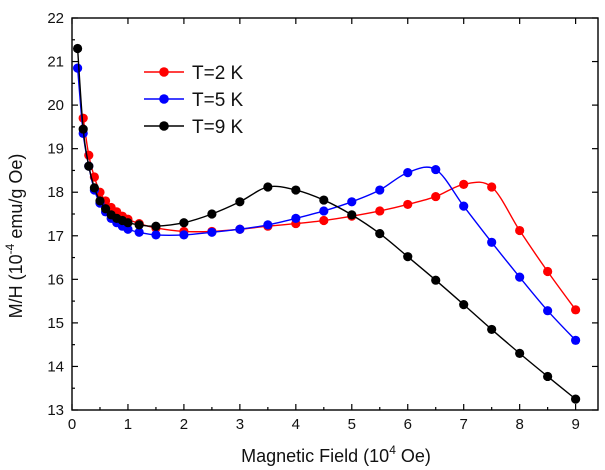  What do you see at coordinates (55, 323) in the screenshot?
I see `y-tick-label: 15` at bounding box center [55, 323].